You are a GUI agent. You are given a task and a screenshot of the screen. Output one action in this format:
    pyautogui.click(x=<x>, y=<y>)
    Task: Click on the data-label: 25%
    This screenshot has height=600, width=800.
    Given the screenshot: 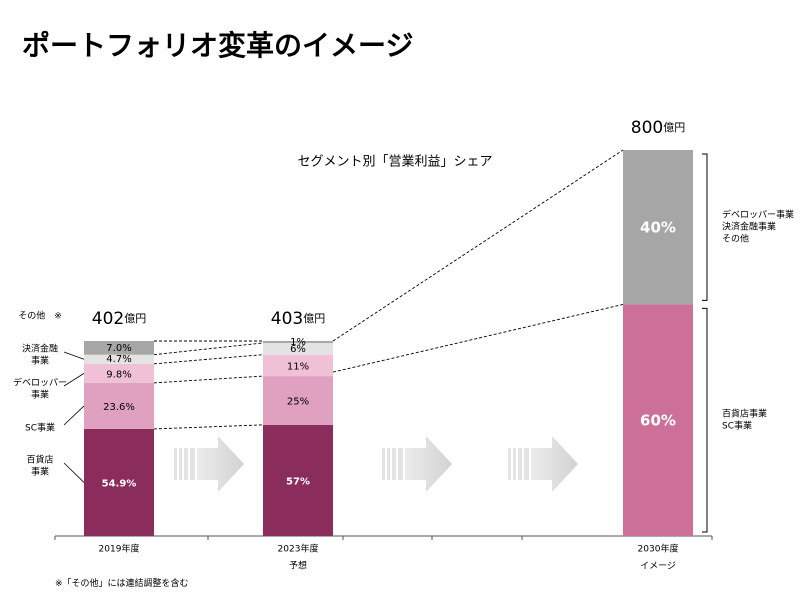 What is the action you would take?
    pyautogui.click(x=298, y=401)
    